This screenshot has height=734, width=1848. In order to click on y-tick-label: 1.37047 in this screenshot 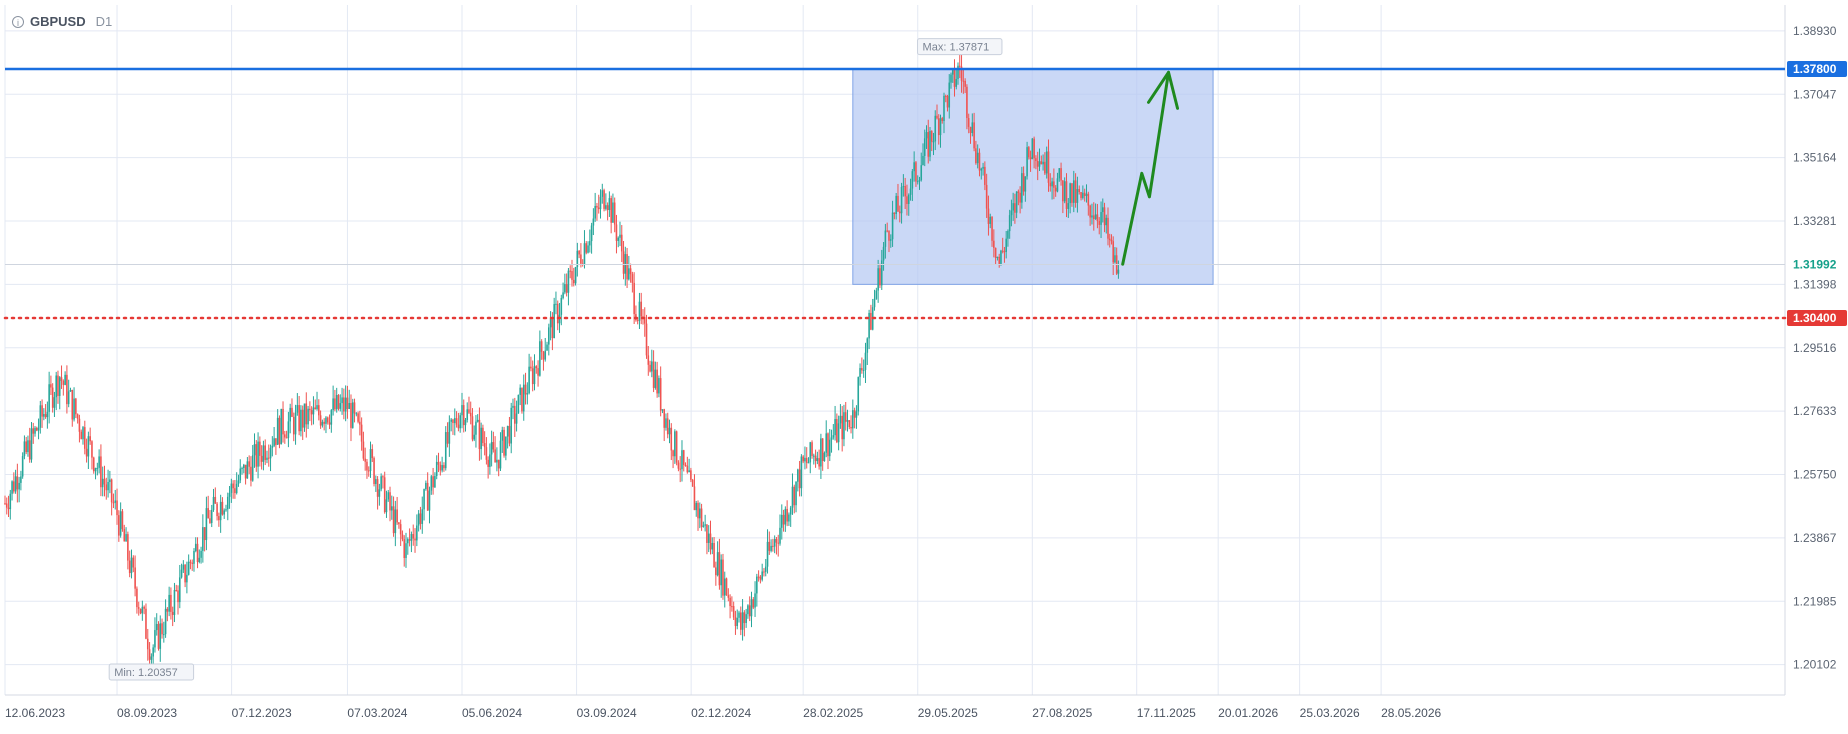, I will do `click(1815, 94)`.